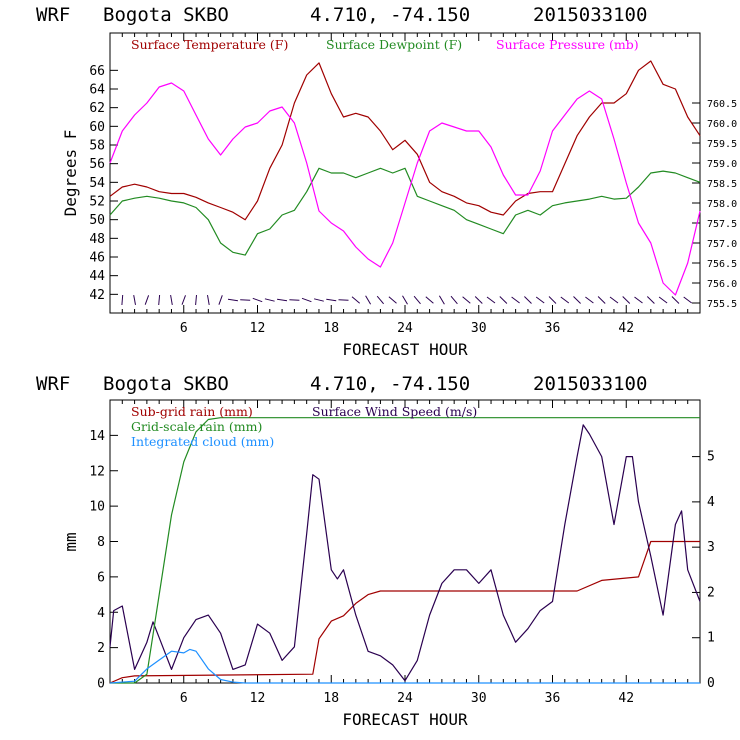  I want to click on chart2-title-init: 2015033100, so click(590, 384).